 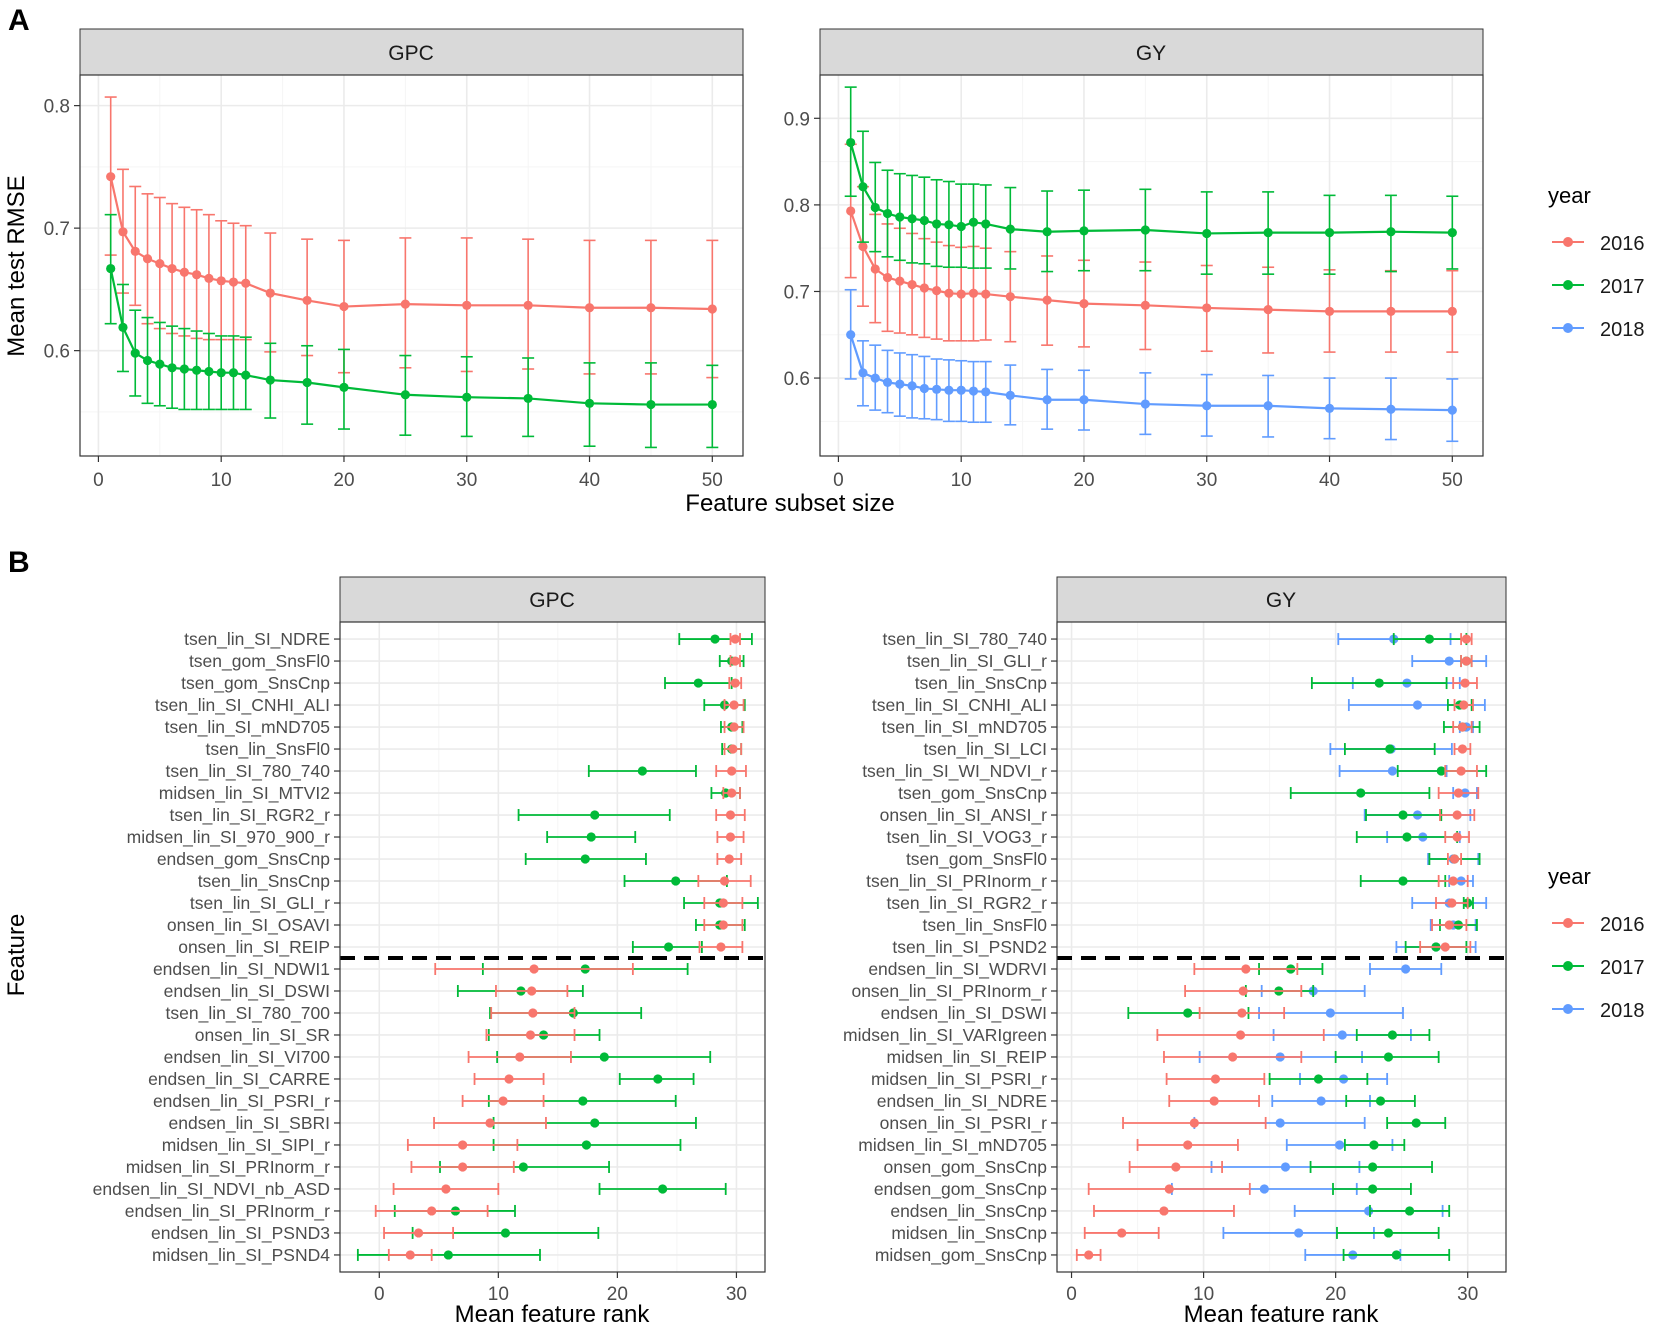 What do you see at coordinates (972, 793) in the screenshot?
I see `feature-label: tsen_gom_SnsCnp` at bounding box center [972, 793].